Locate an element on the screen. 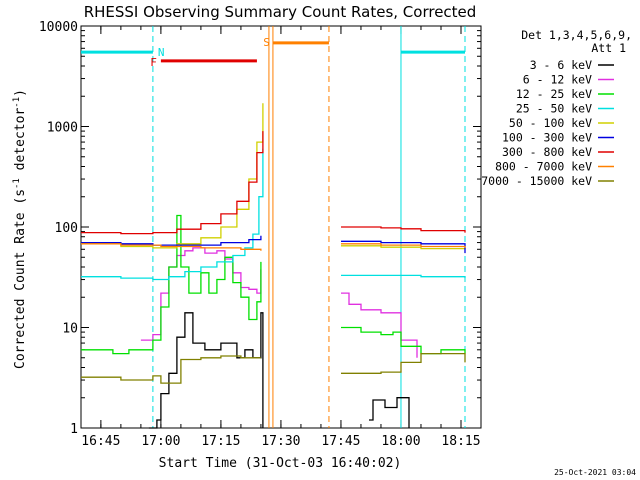 This screenshot has width=640, height=480. legend-label: 12 - 25 keV is located at coordinates (554, 94).